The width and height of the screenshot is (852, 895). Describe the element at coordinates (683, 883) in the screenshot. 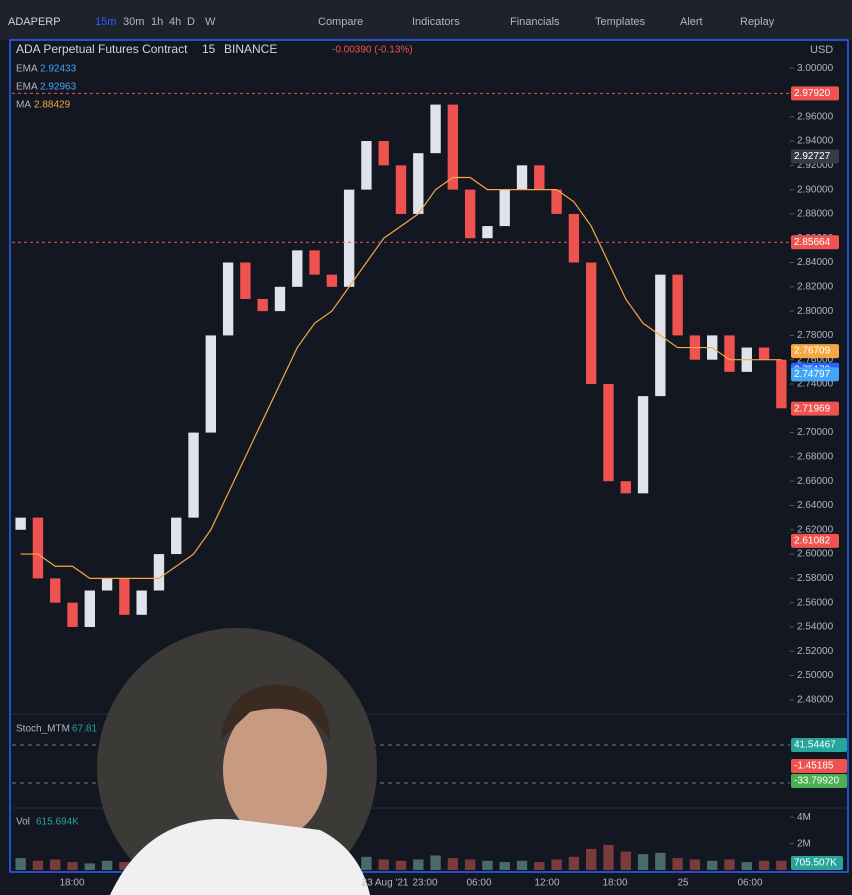

I see `time-label: 25` at that location.